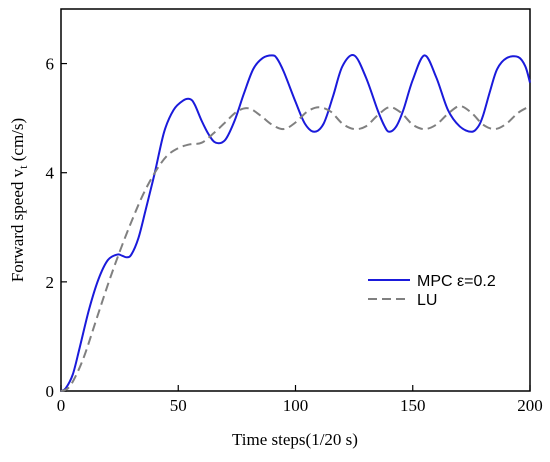 The width and height of the screenshot is (550, 462). What do you see at coordinates (23, 167) in the screenshot?
I see `y-axis-title-sub: t` at bounding box center [23, 167].